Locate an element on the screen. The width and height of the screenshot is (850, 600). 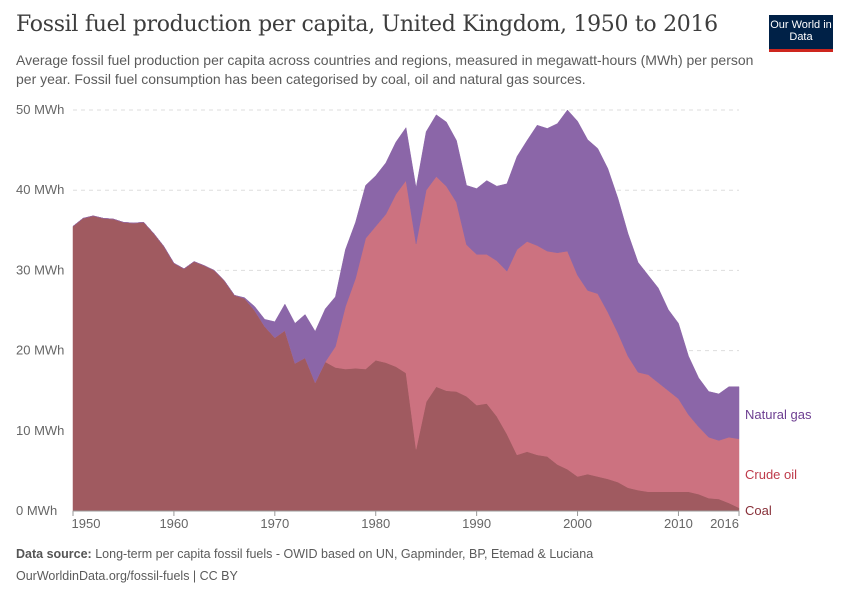
y-tick-label: 20 MWh is located at coordinates (40, 350).